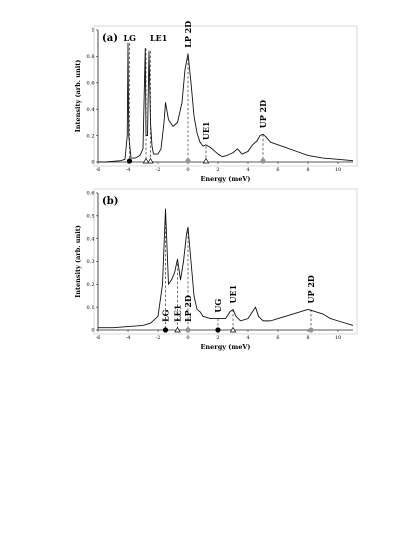 The width and height of the screenshot is (415, 541). What do you see at coordinates (91, 57) in the screenshot?
I see `y-tick-label: 0.8` at bounding box center [91, 57].